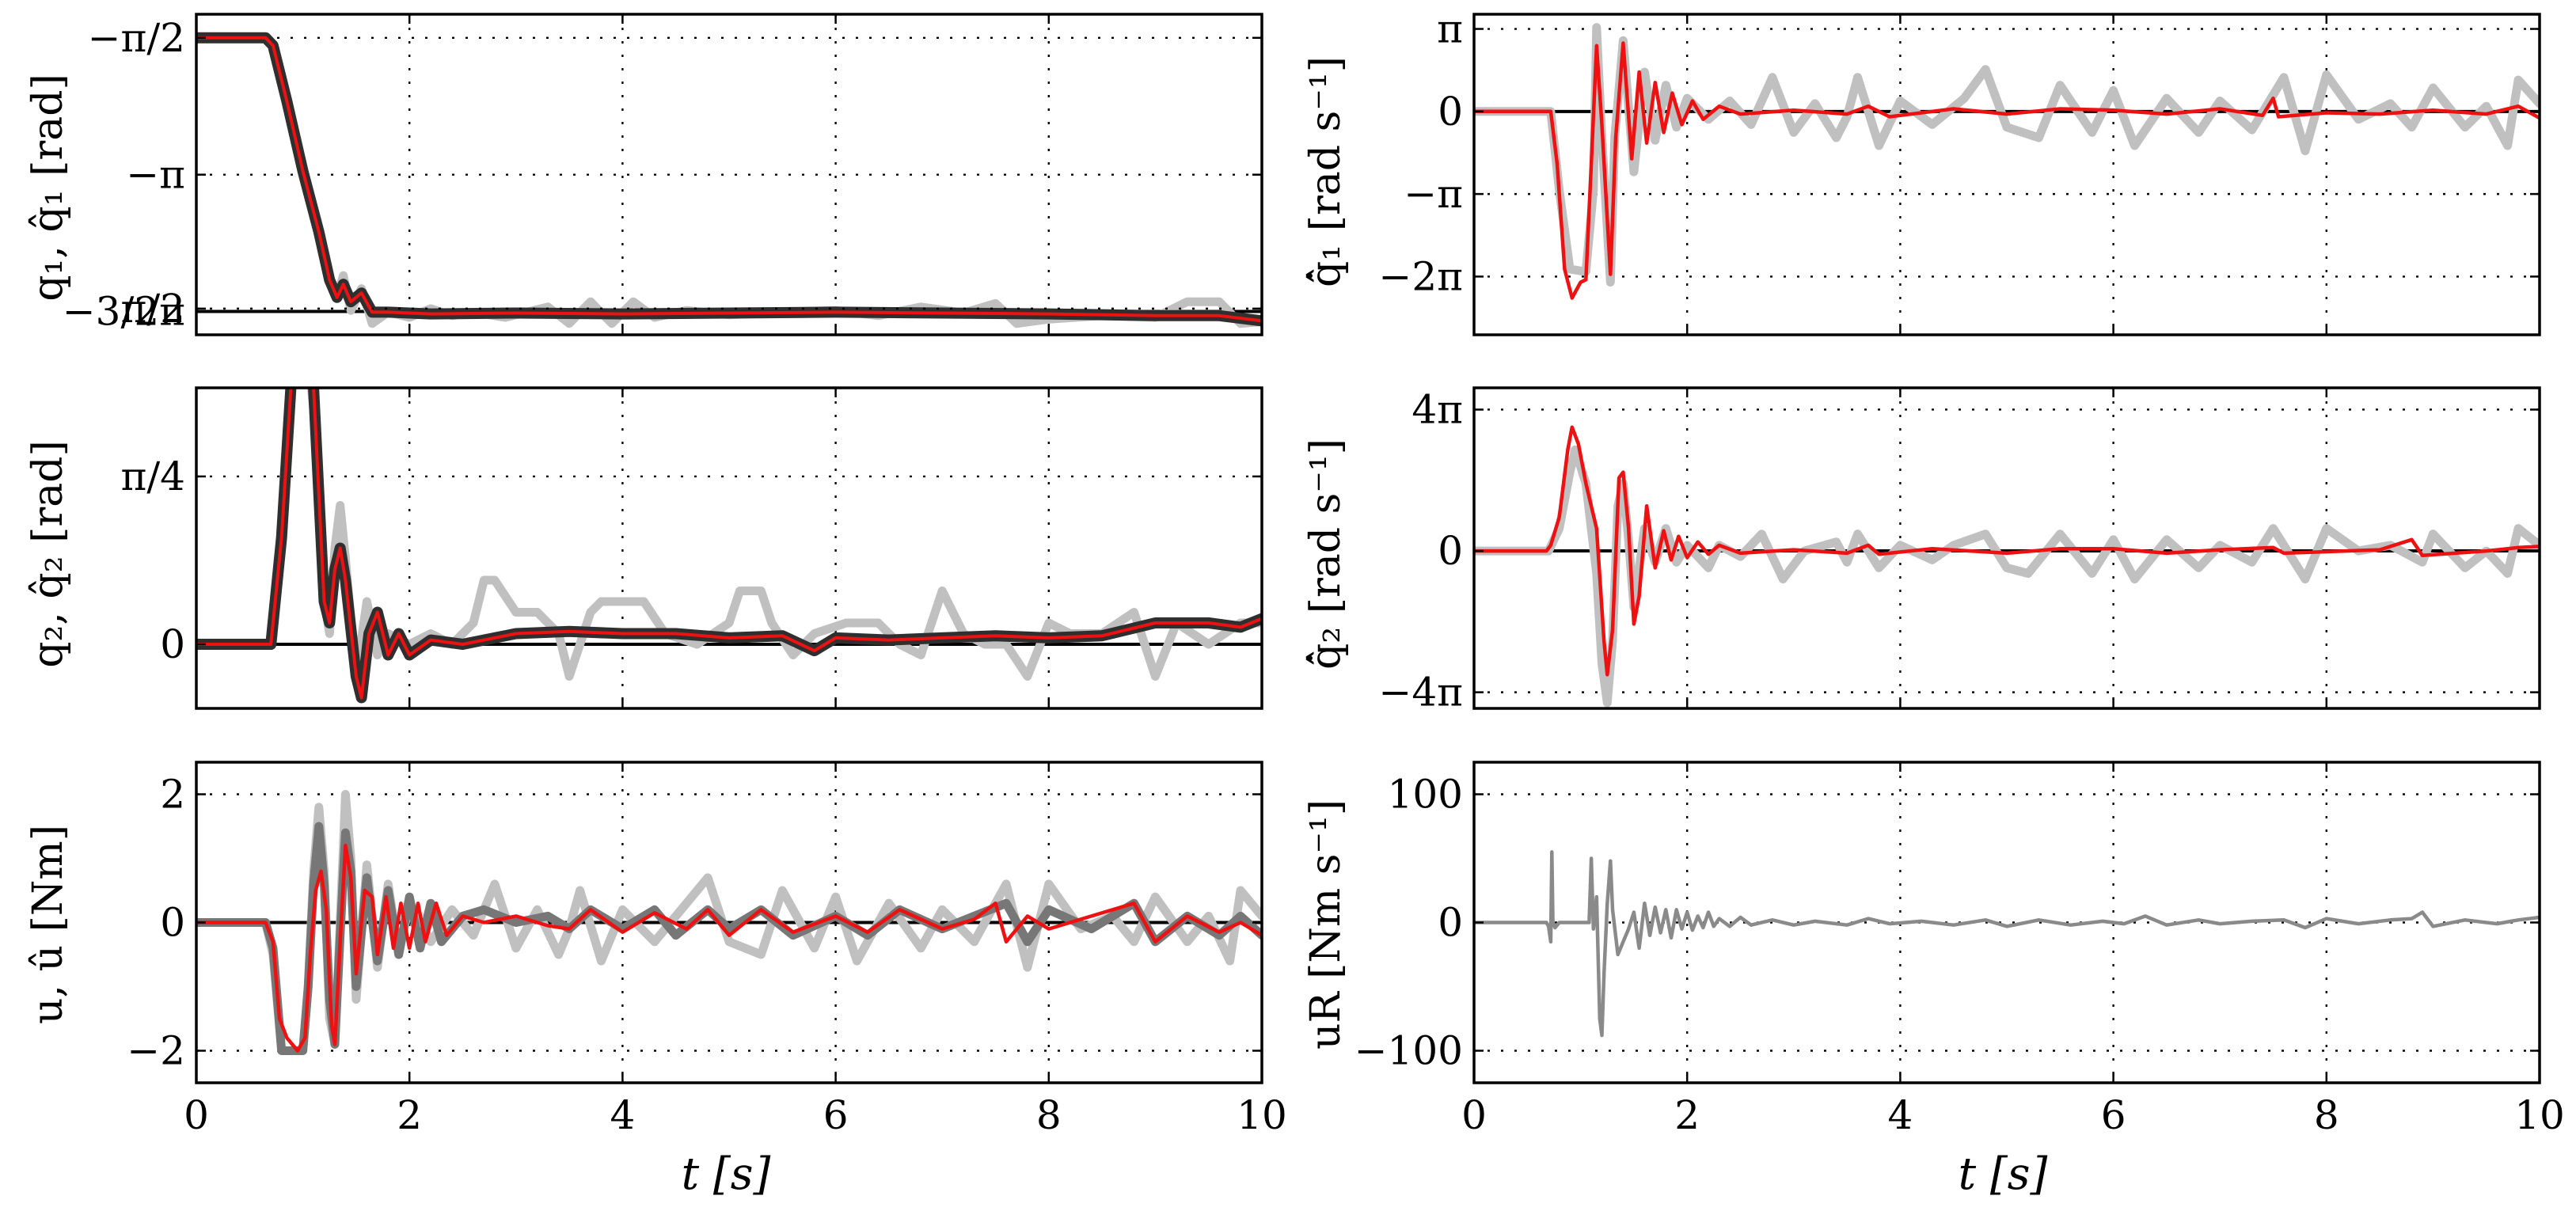 Image resolution: width=2576 pixels, height=1211 pixels. Describe the element at coordinates (48, 188) in the screenshot. I see `ylabel-q1: q₁, q̂₁ [rad]` at that location.